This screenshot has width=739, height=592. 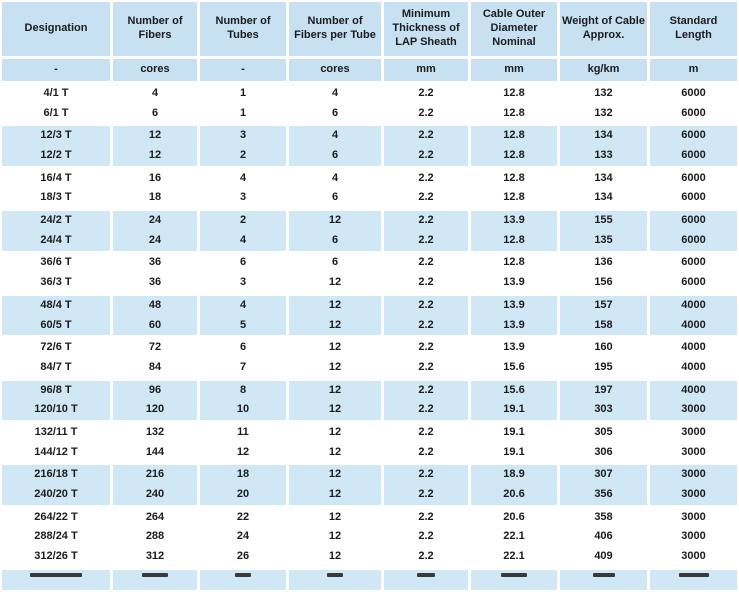 What do you see at coordinates (243, 366) in the screenshot?
I see `table-cell: 7` at bounding box center [243, 366].